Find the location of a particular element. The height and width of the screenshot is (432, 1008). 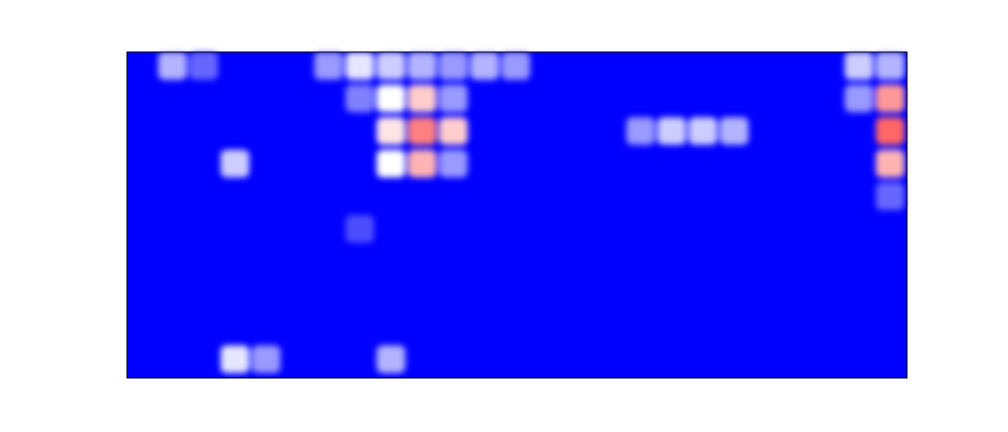

heatmap-cell-r5-c7 is located at coordinates (360, 229).